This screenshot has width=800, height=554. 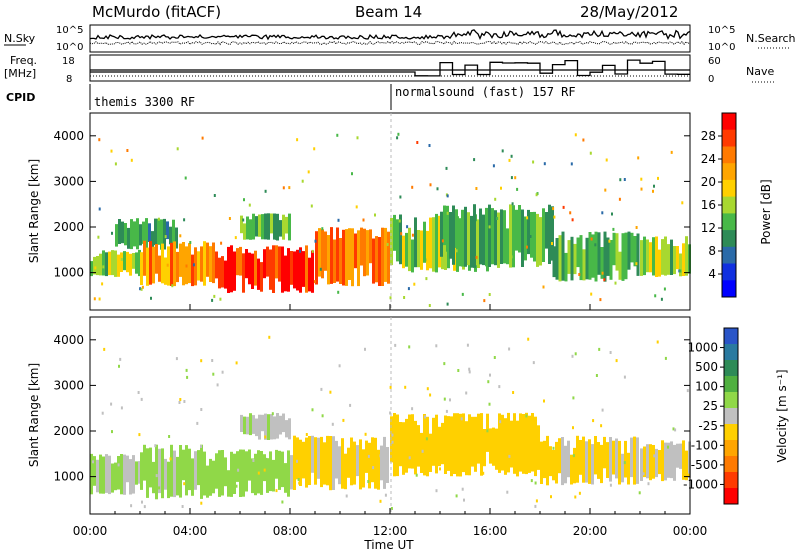 What do you see at coordinates (782, 415) in the screenshot?
I see `velocity-colorbar-title: Velocity [m s⁻¹]` at bounding box center [782, 415].